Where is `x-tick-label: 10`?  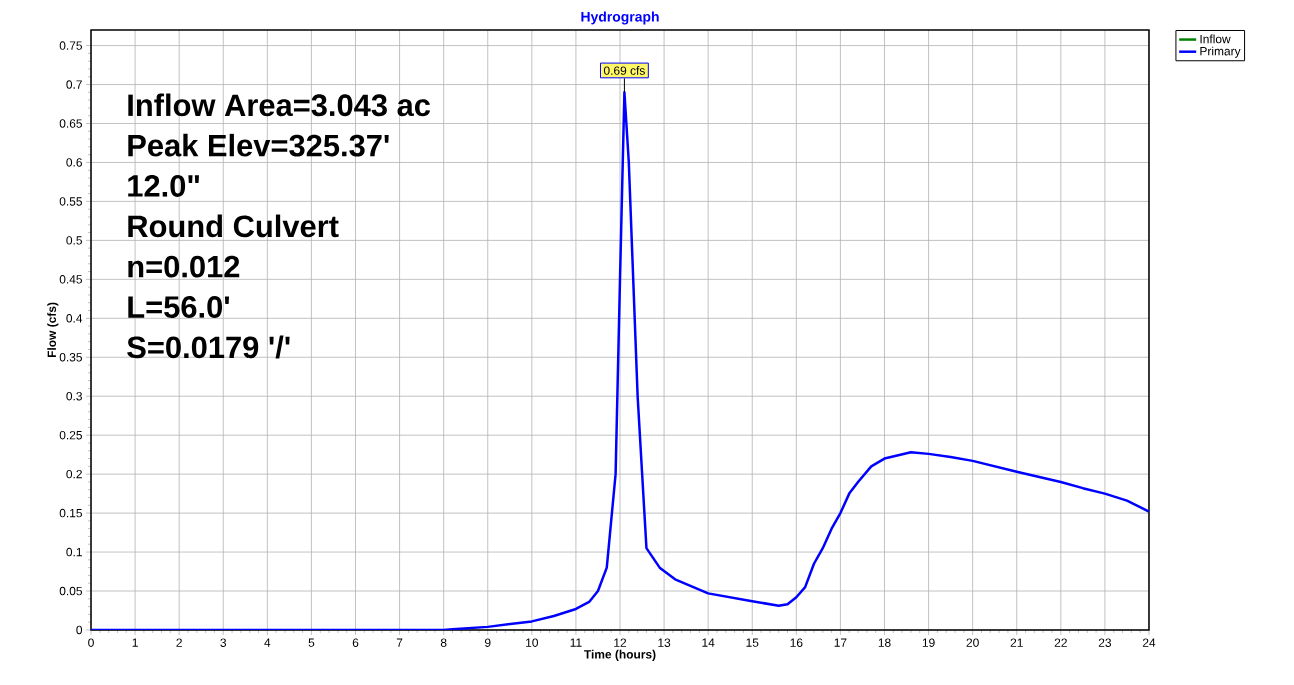 x-tick-label: 10 is located at coordinates (532, 642).